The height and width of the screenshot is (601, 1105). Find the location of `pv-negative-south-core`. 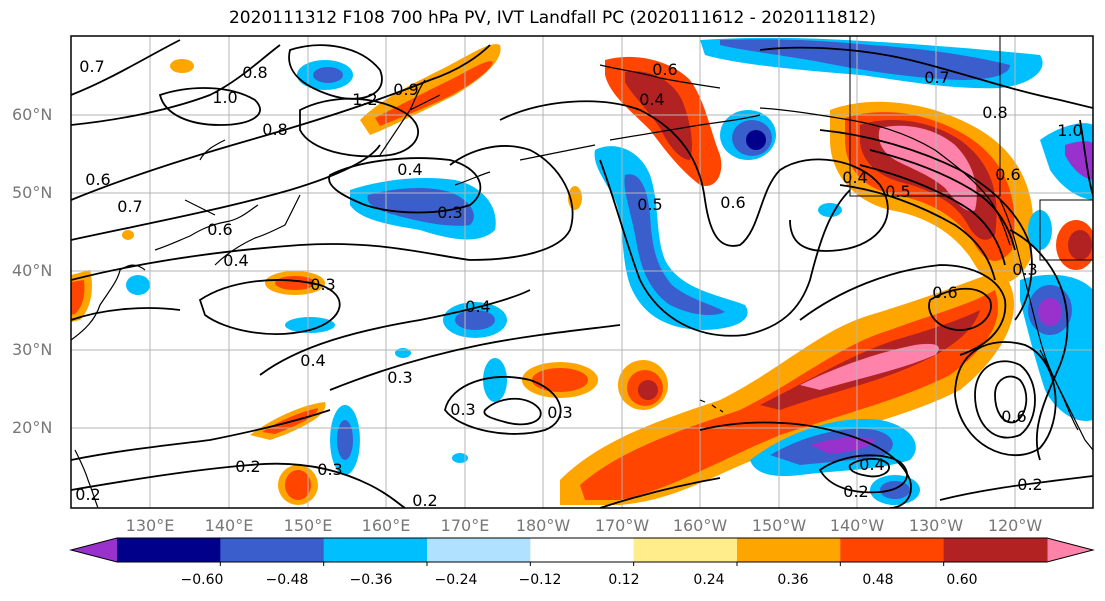

pv-negative-south-core is located at coordinates (842, 445).